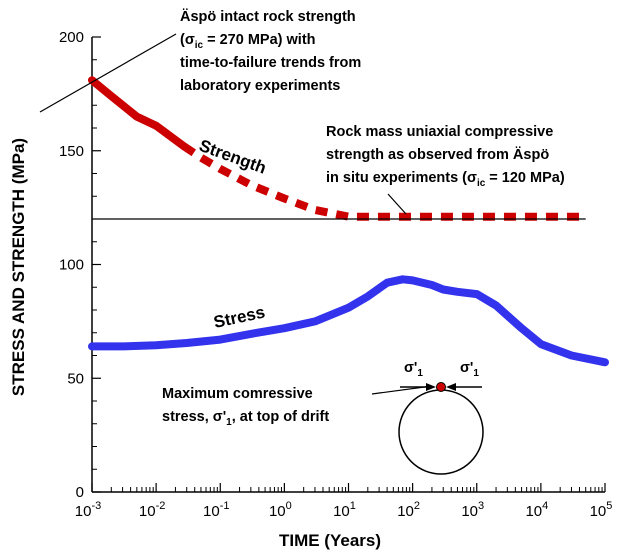 The width and height of the screenshot is (620, 551). What do you see at coordinates (161, 506) in the screenshot?
I see `x-tick-exp: -2` at bounding box center [161, 506].